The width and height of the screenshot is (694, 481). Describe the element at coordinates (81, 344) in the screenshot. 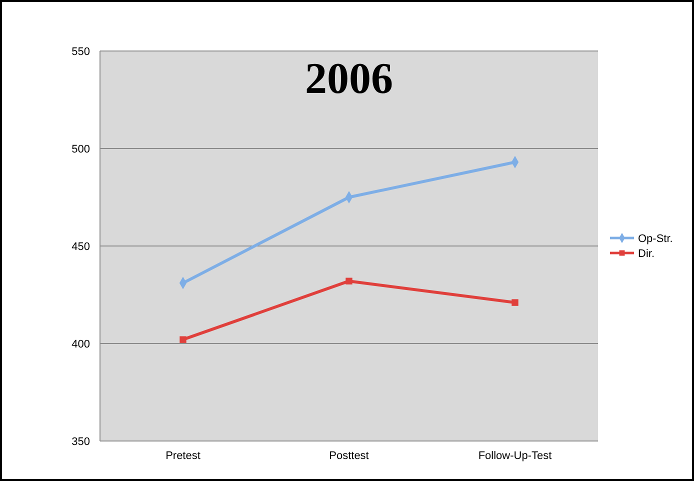

I see `y-tick-label: 400` at that location.